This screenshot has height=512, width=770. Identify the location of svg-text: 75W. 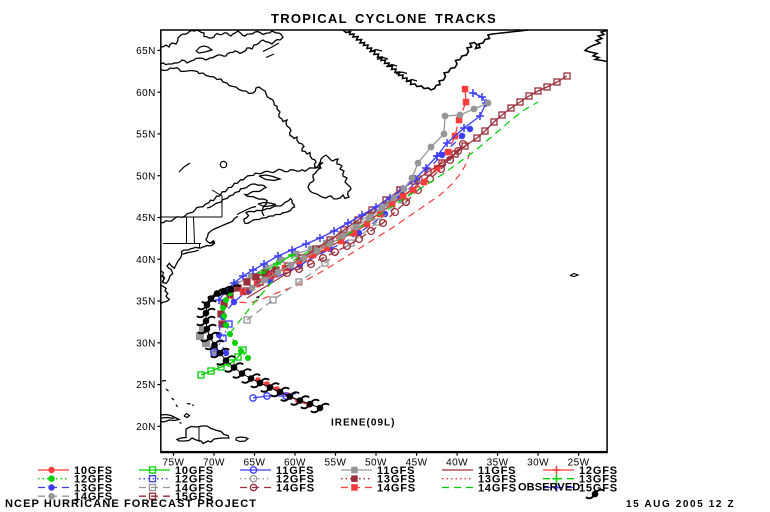
(174, 463).